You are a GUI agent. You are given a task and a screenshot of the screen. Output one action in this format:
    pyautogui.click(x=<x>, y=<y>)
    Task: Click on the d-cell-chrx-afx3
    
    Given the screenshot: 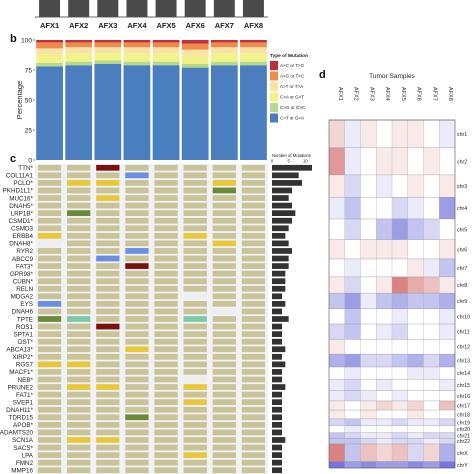 What is the action you would take?
    pyautogui.click(x=368, y=452)
    